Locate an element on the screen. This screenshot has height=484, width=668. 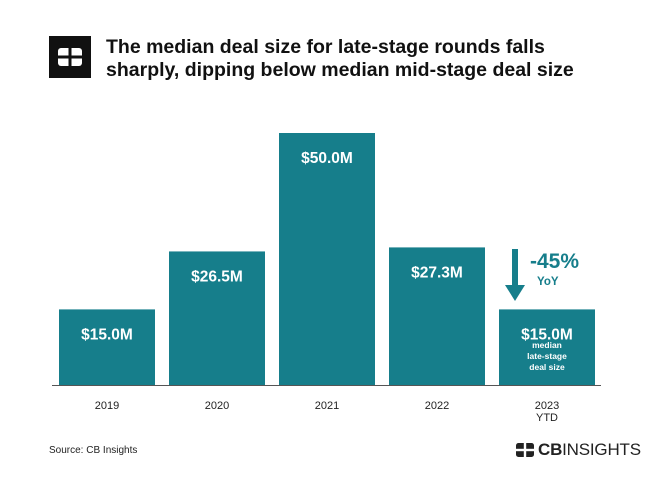
x-tick-label-2020: 2020 is located at coordinates (217, 406).